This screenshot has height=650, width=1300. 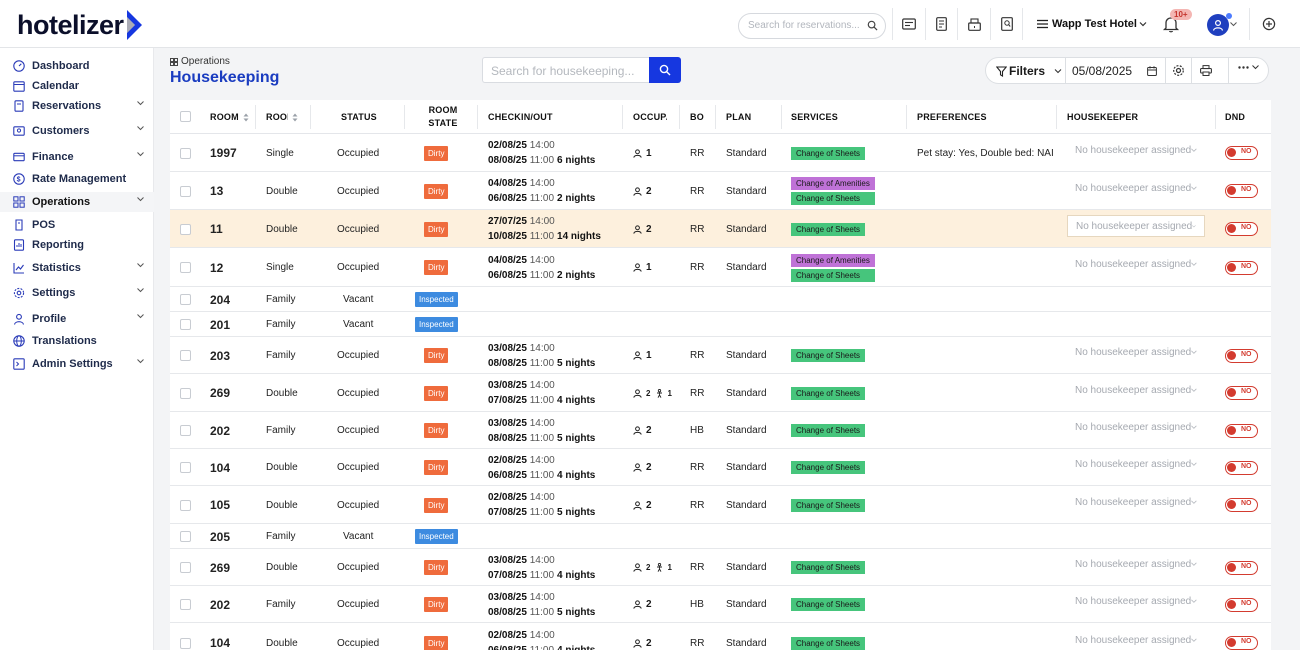 I want to click on sidebar-item-finance: Finance, so click(x=77, y=157).